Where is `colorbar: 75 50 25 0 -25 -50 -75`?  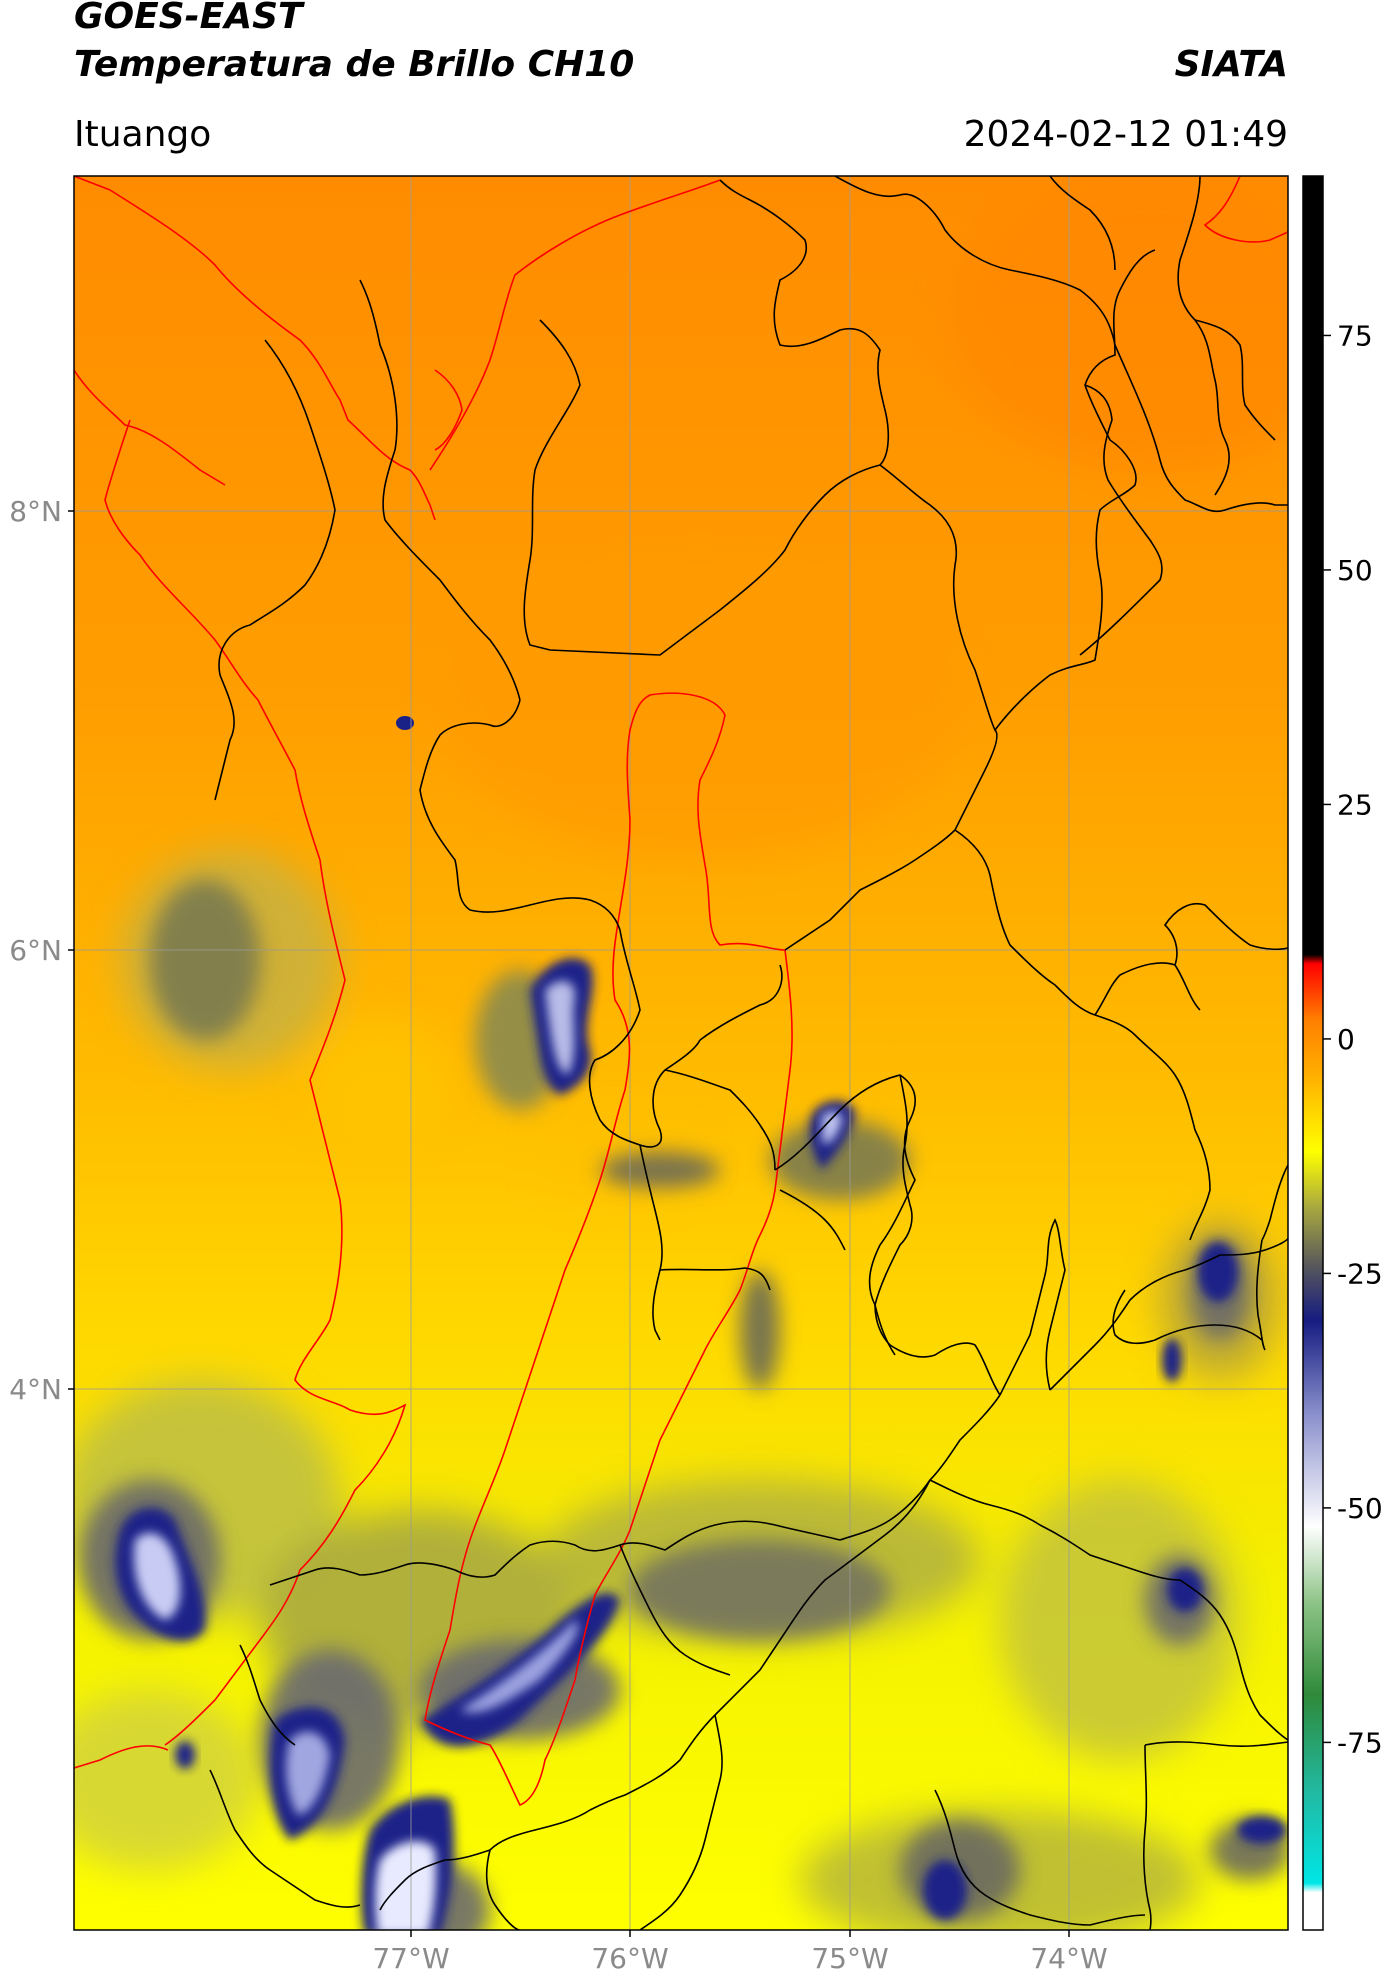
colorbar: 75 50 25 0 -25 -50 -75 is located at coordinates (1342, 1053).